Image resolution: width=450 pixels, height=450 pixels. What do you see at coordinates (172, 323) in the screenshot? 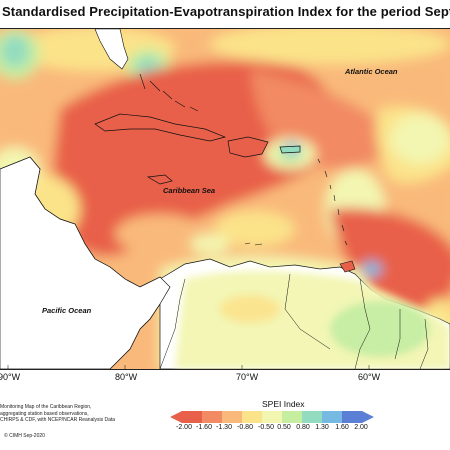
I see `colombia-border` at bounding box center [172, 323].